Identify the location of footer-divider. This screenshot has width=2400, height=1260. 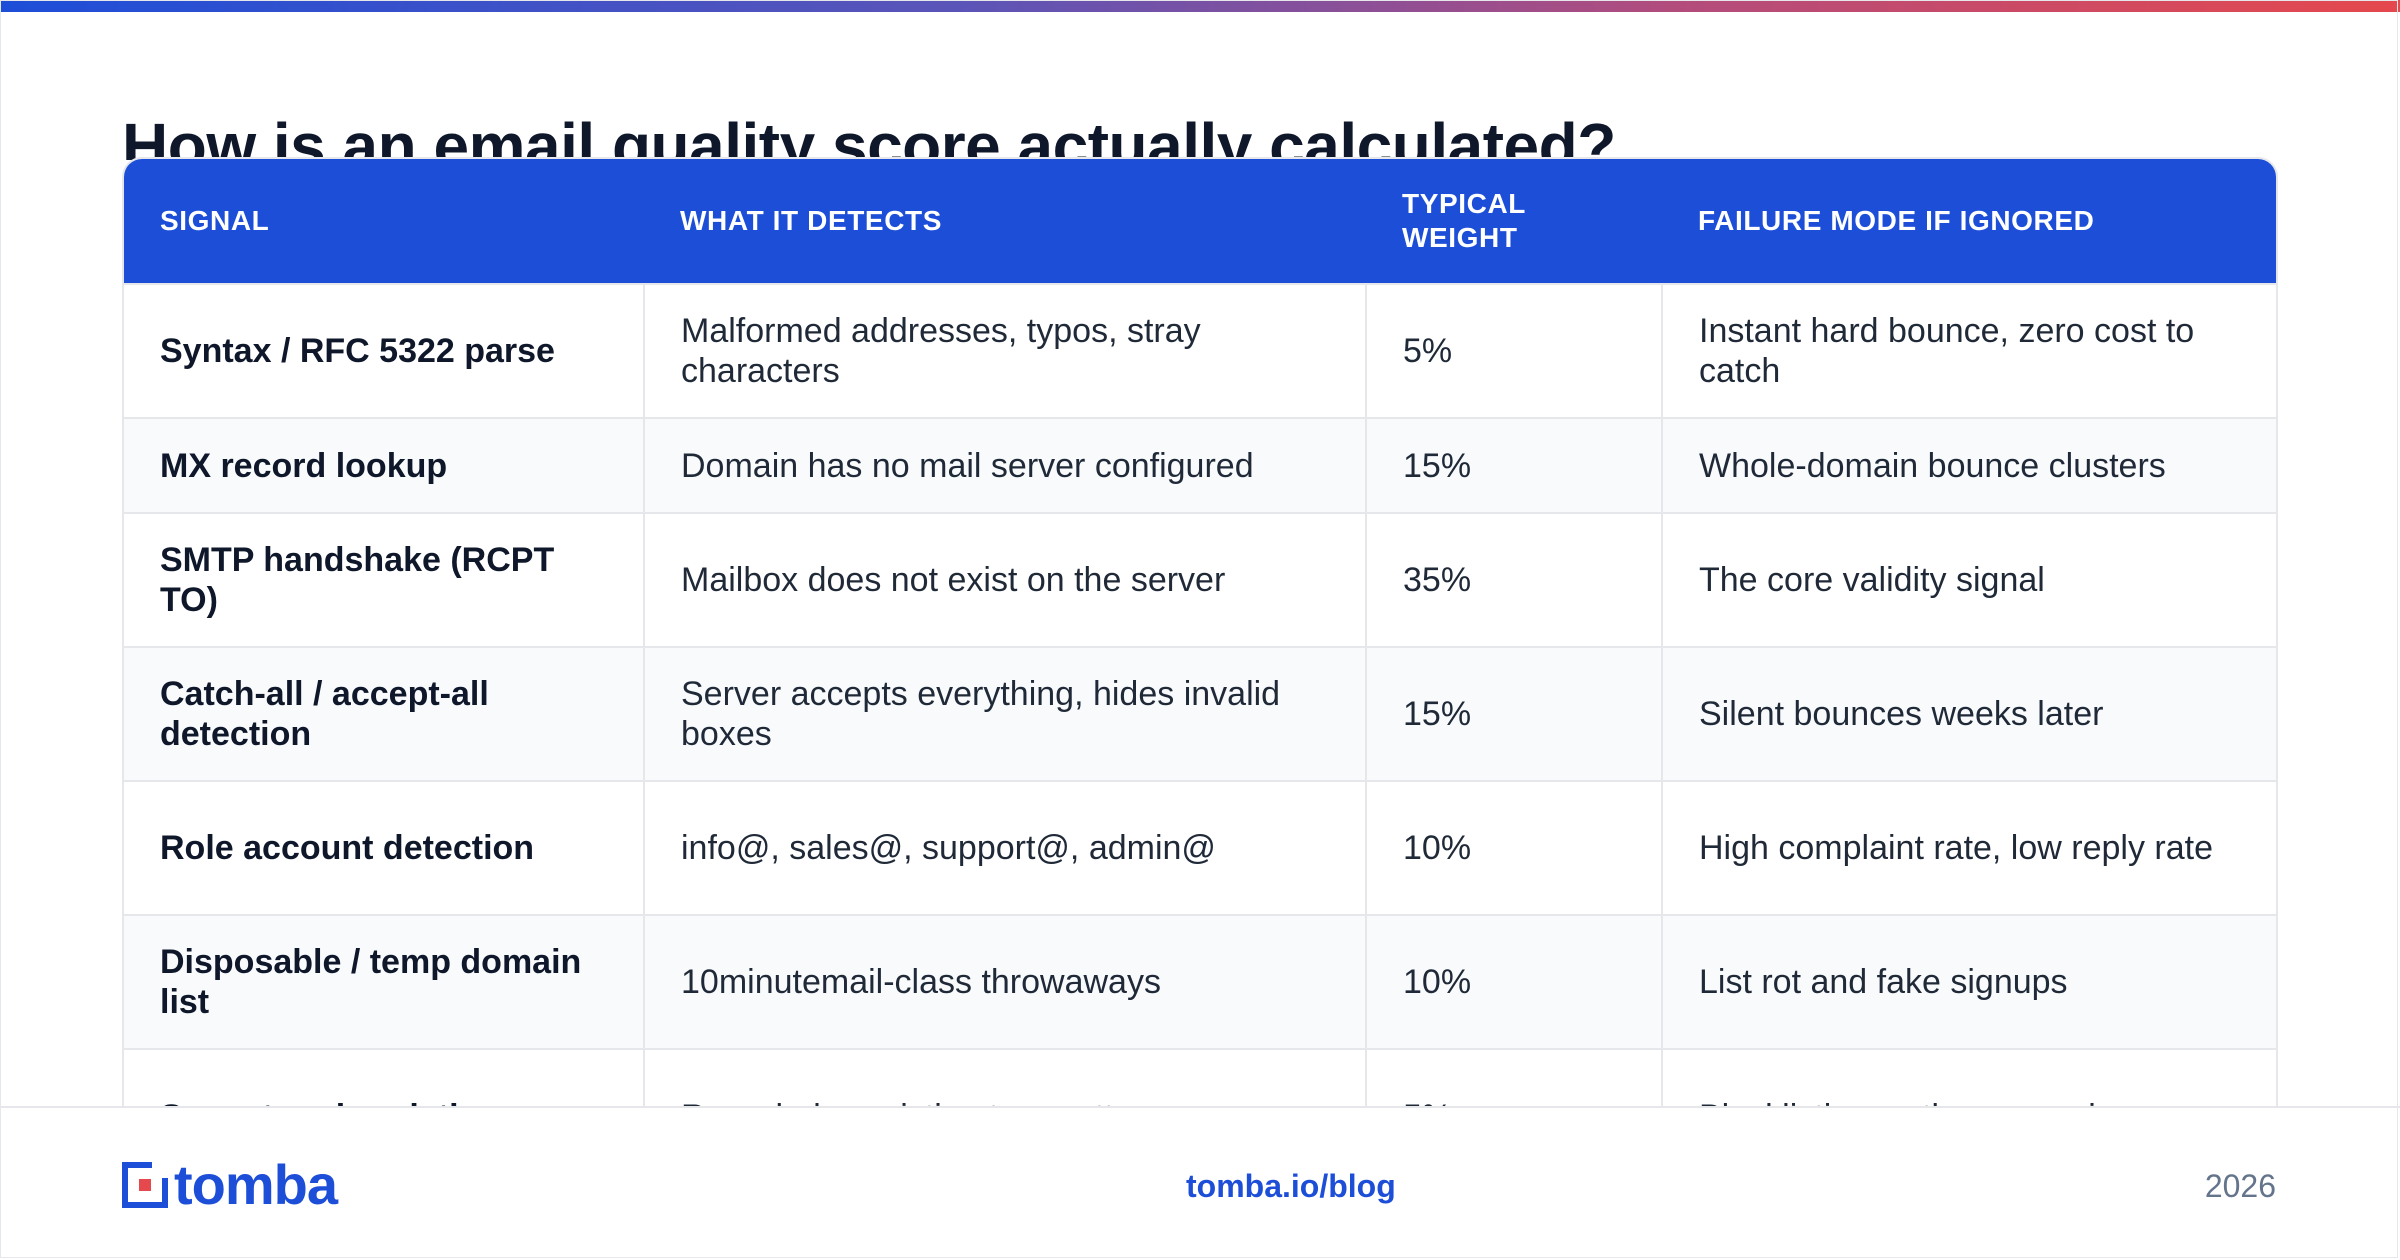
(1200, 1107).